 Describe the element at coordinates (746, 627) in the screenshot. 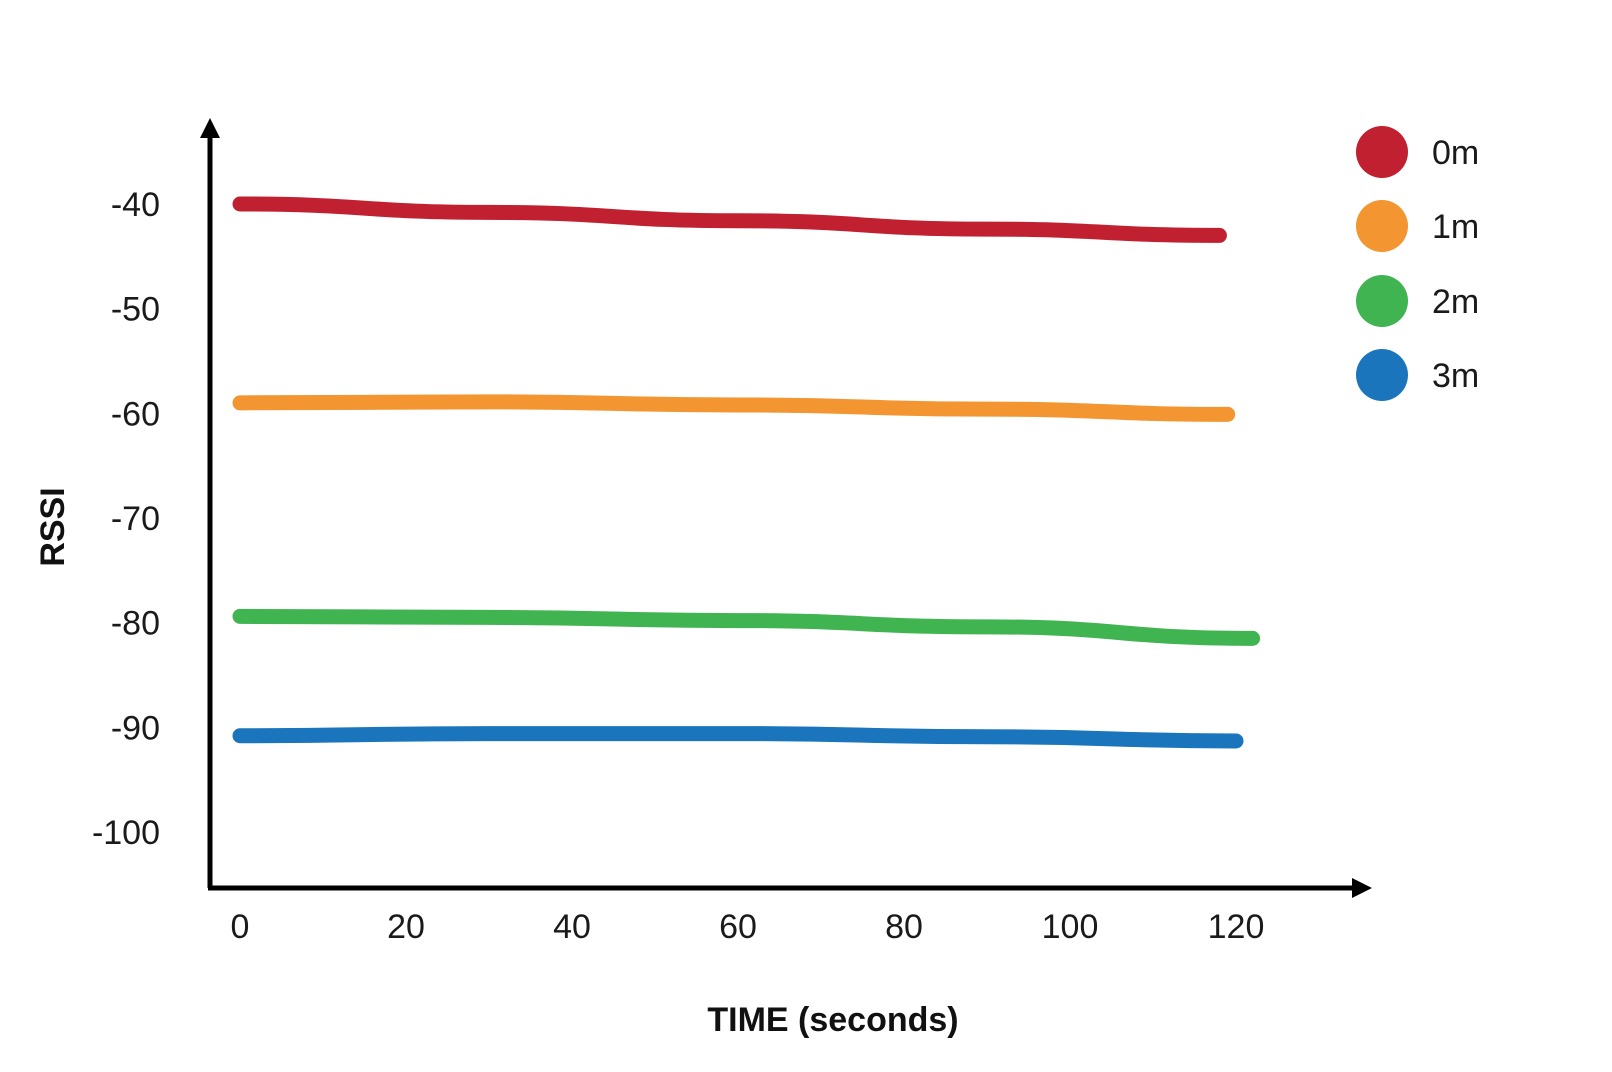

I see `series-line-2m` at that location.